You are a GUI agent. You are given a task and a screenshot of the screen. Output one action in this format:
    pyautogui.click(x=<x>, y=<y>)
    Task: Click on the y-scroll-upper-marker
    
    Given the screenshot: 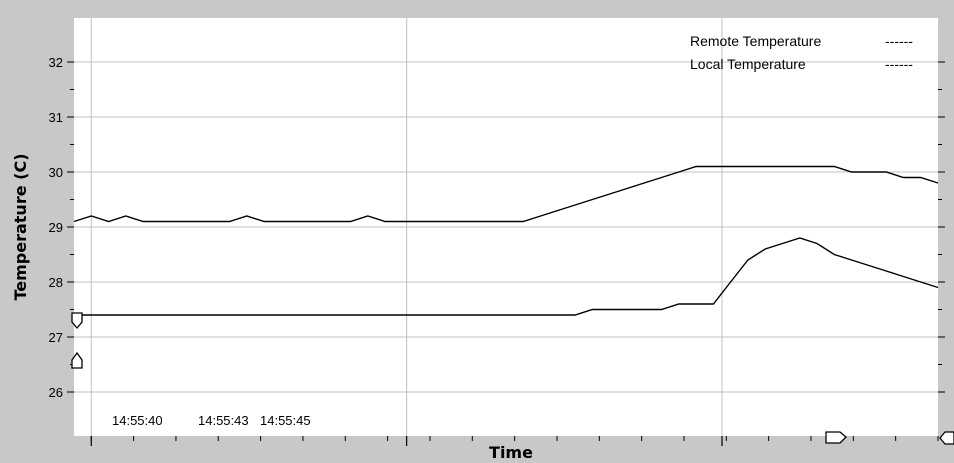 What is the action you would take?
    pyautogui.click(x=77, y=321)
    